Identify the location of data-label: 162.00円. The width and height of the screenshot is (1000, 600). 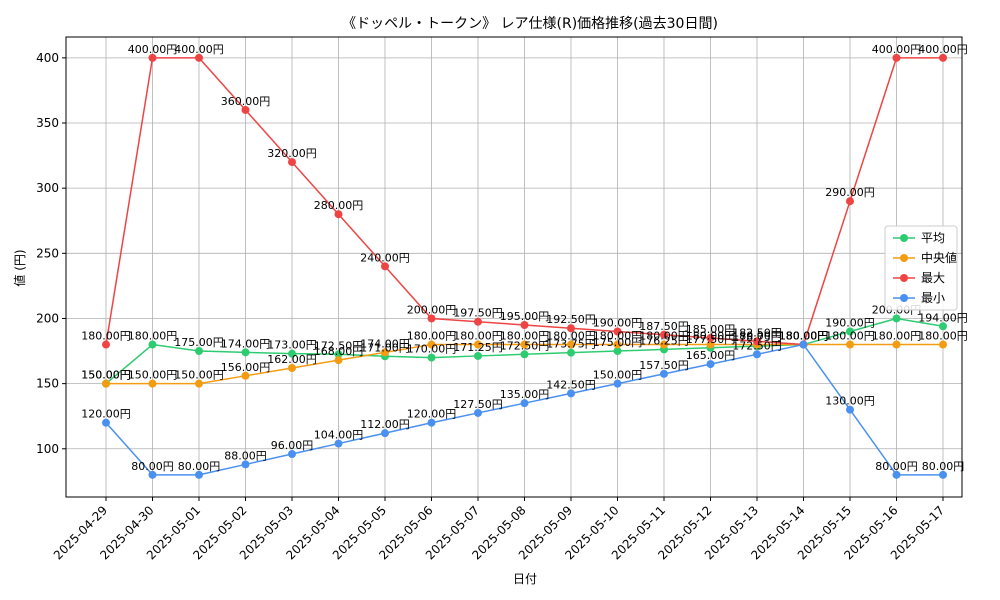
(292, 359).